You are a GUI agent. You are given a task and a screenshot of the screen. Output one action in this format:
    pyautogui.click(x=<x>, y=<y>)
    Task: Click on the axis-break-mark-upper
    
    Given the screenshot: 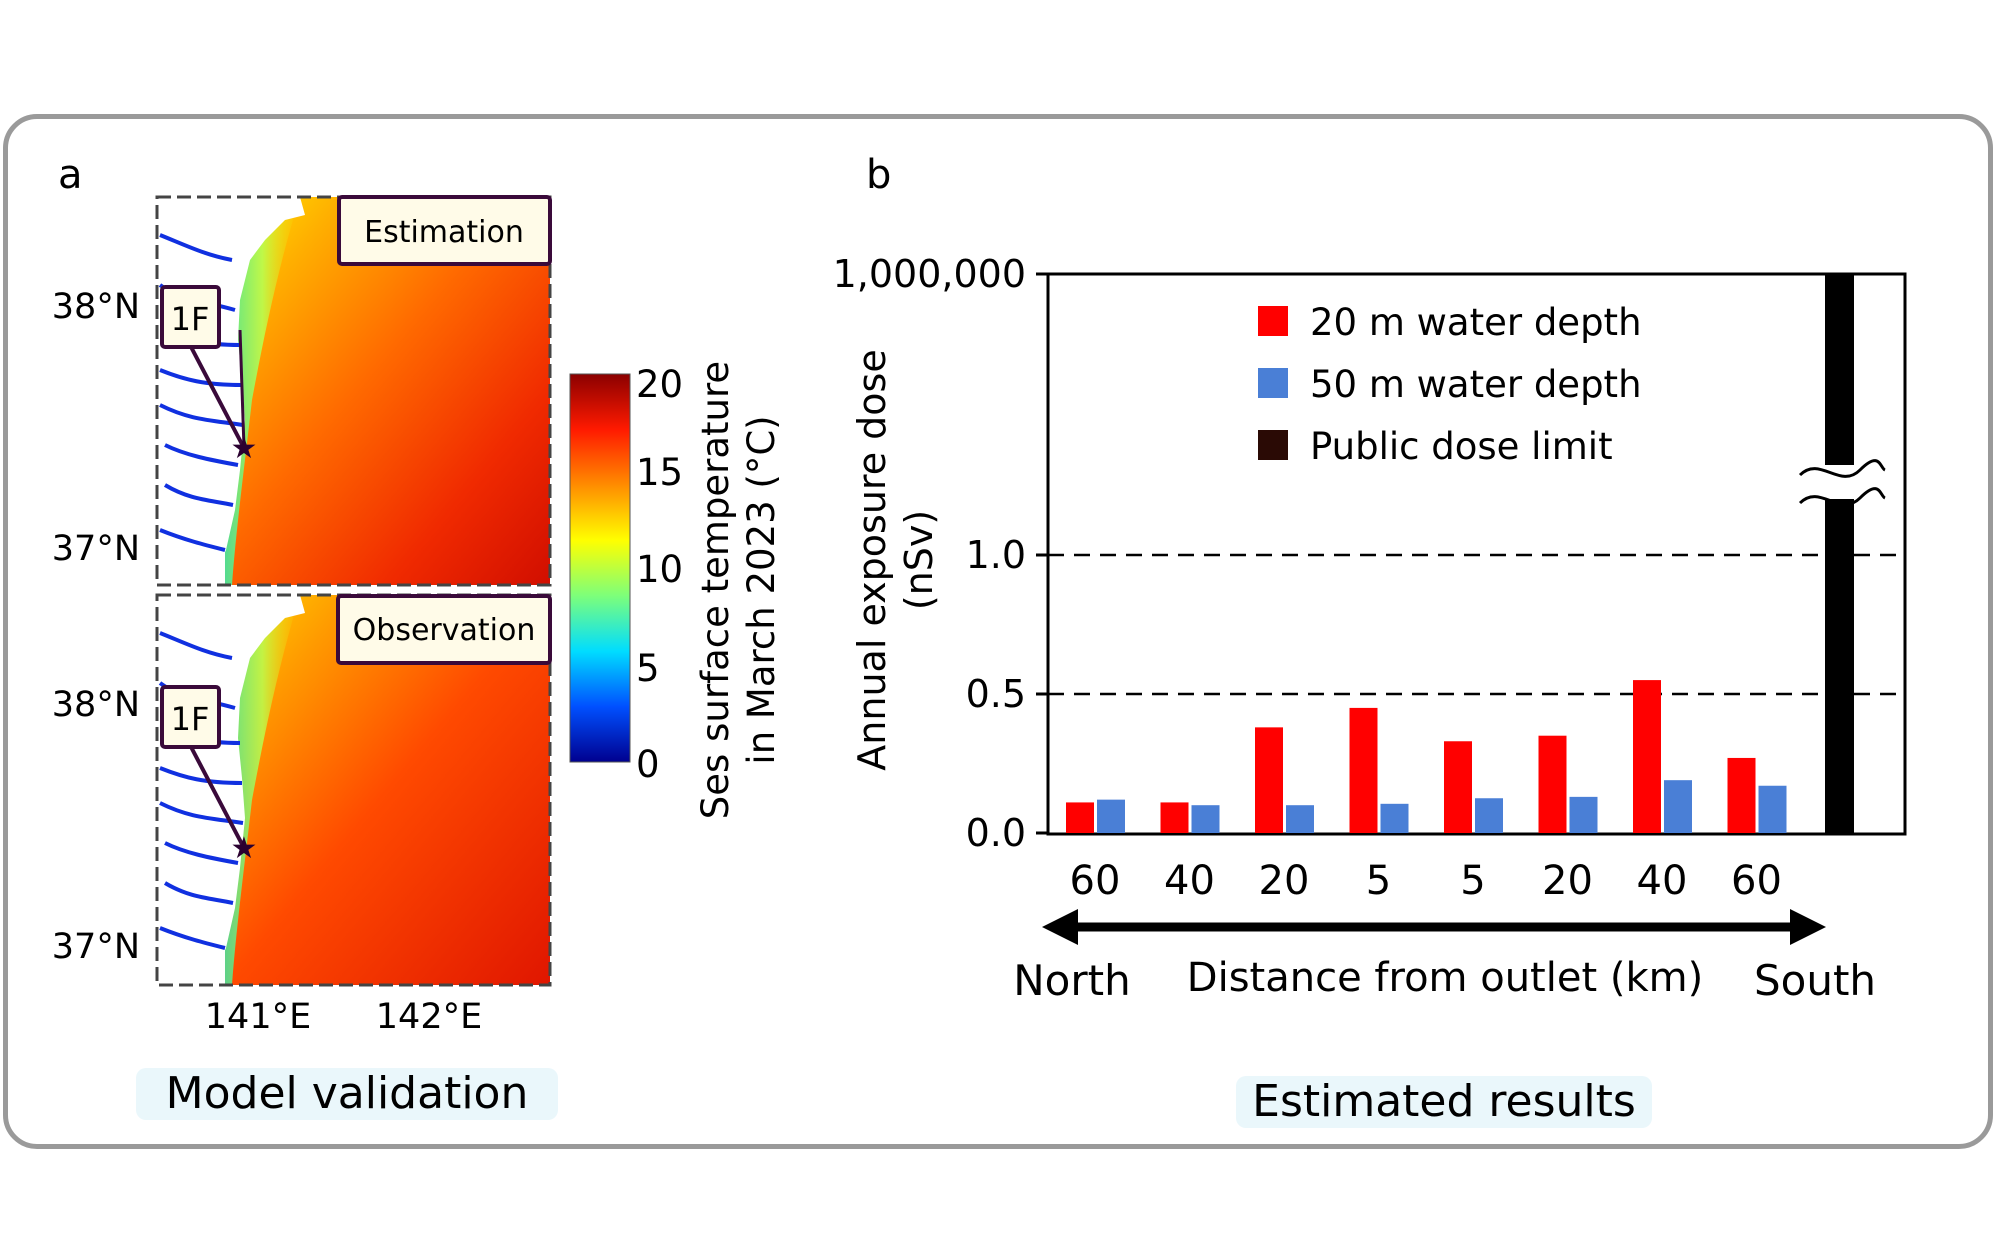 What is the action you would take?
    pyautogui.click(x=1842, y=468)
    